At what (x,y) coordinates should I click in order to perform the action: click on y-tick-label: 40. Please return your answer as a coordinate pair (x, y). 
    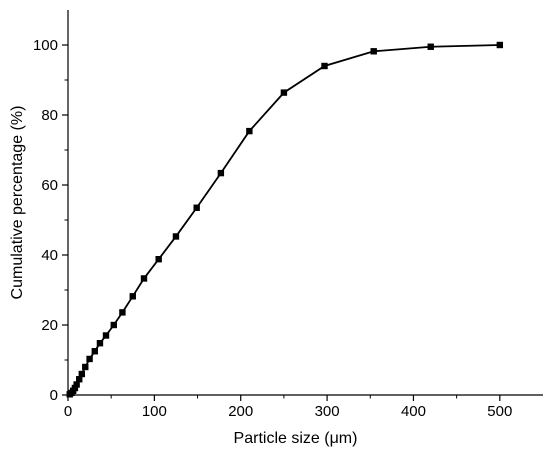
    Looking at the image, I should click on (49, 255).